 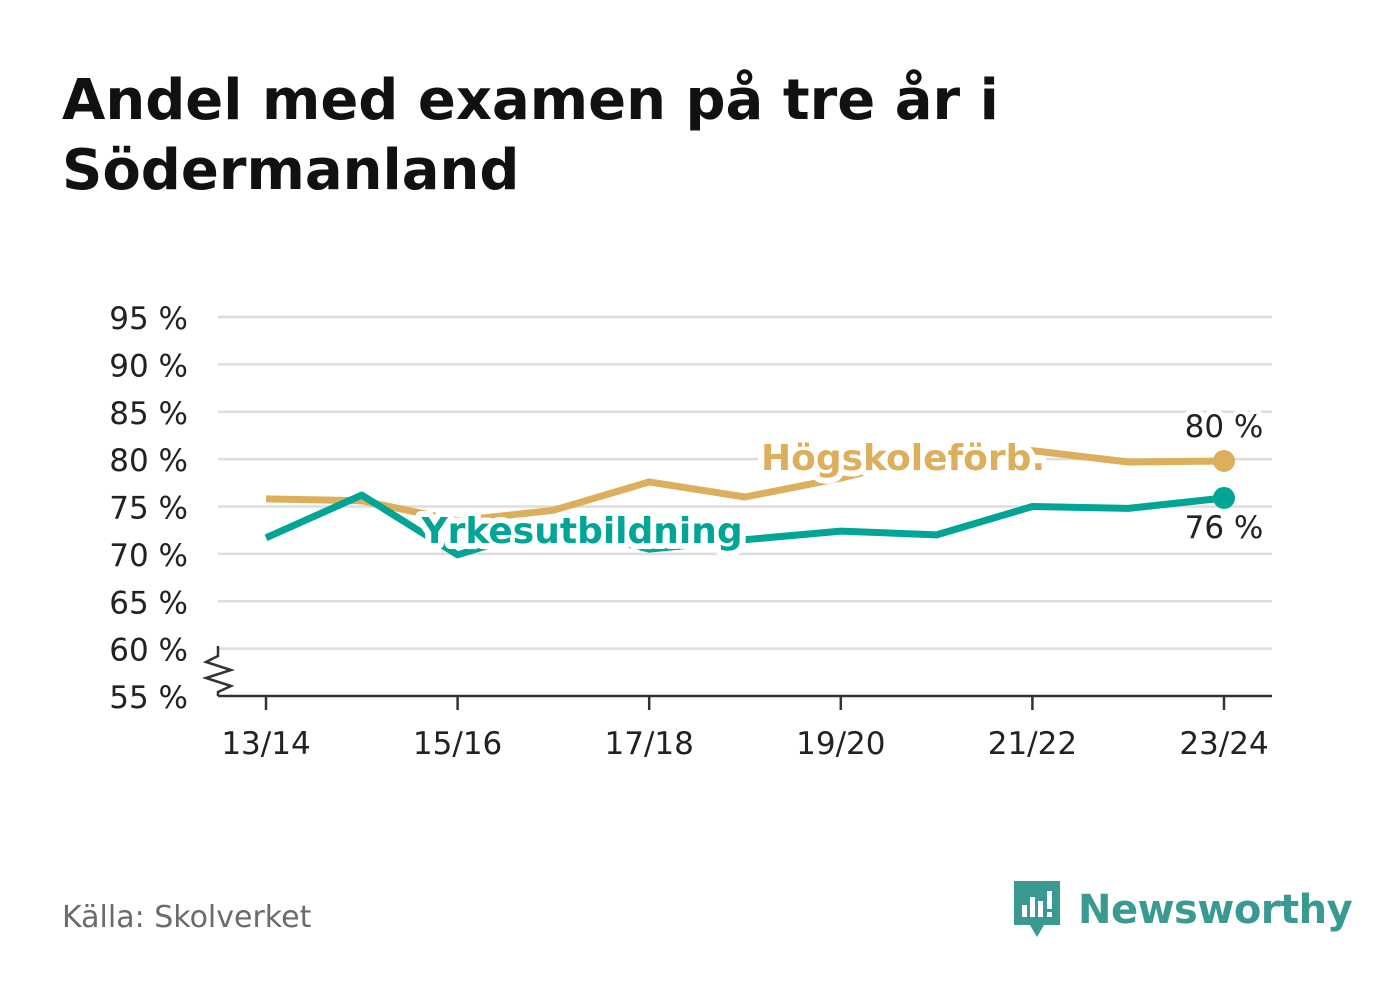 I want to click on series-name-halo: Yrkesutbildning, so click(x=582, y=531).